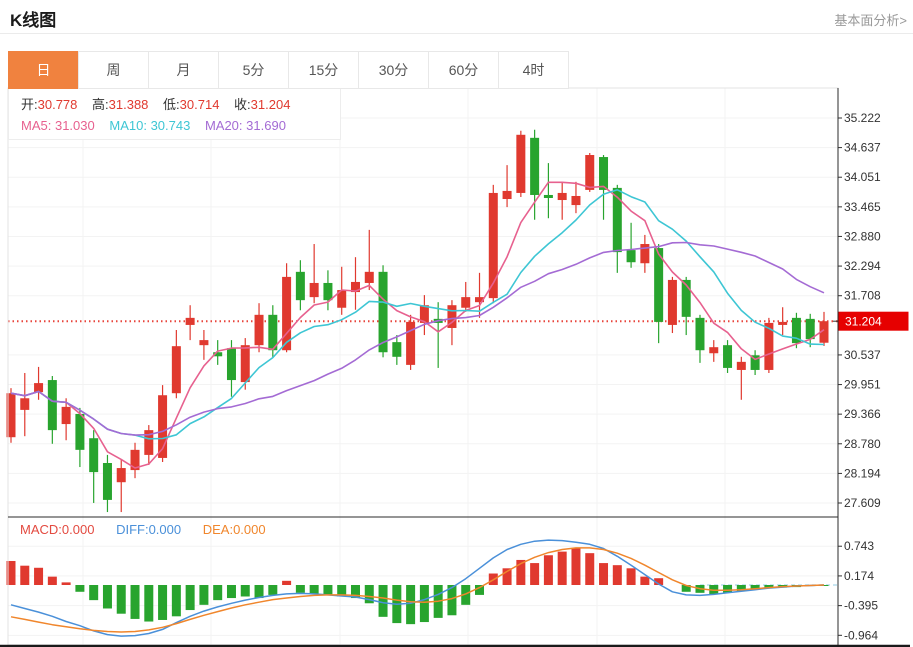 This screenshot has width=913, height=647. Describe the element at coordinates (862, 385) in the screenshot. I see `price-axis-label: 29.951` at that location.